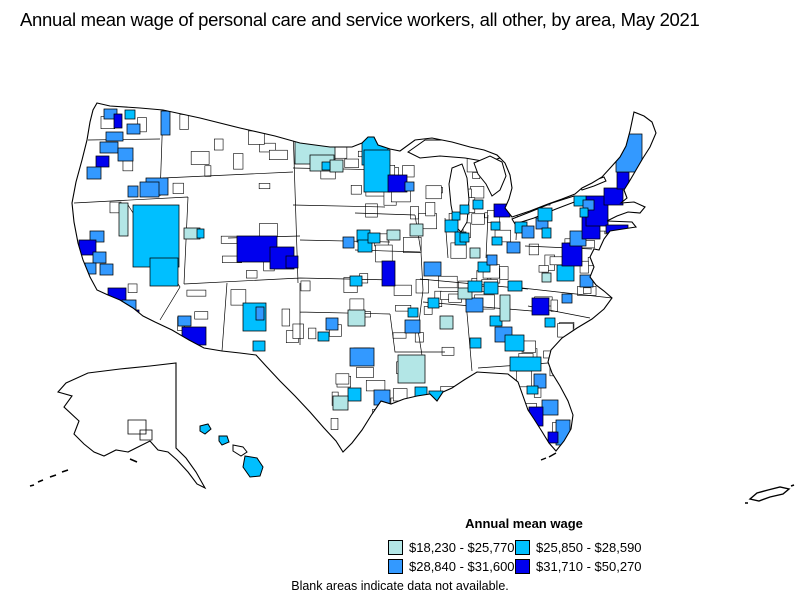 Image resolution: width=800 pixels, height=605 pixels. I want to click on hawaii-oahu, so click(224, 440).